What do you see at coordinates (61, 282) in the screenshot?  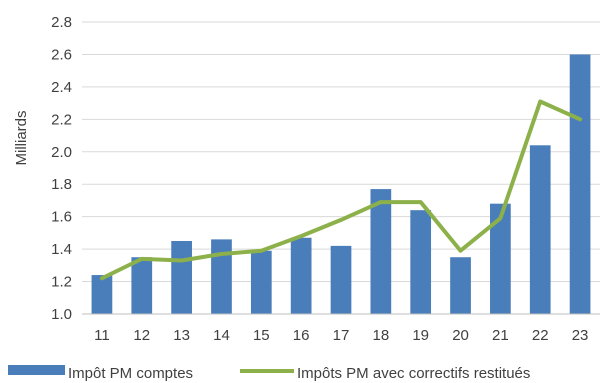 I see `y-tick-label: 1.2` at bounding box center [61, 282].